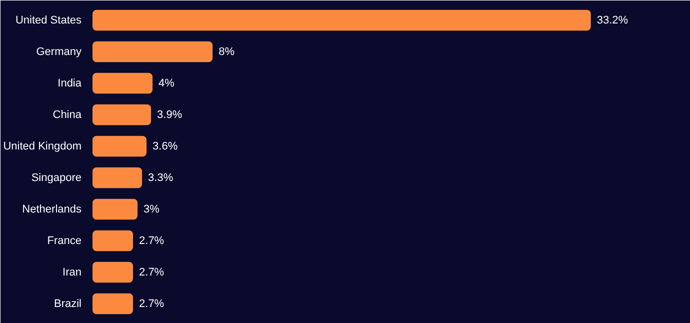 This screenshot has width=690, height=323. What do you see at coordinates (165, 146) in the screenshot?
I see `data-label: 3.6%` at bounding box center [165, 146].